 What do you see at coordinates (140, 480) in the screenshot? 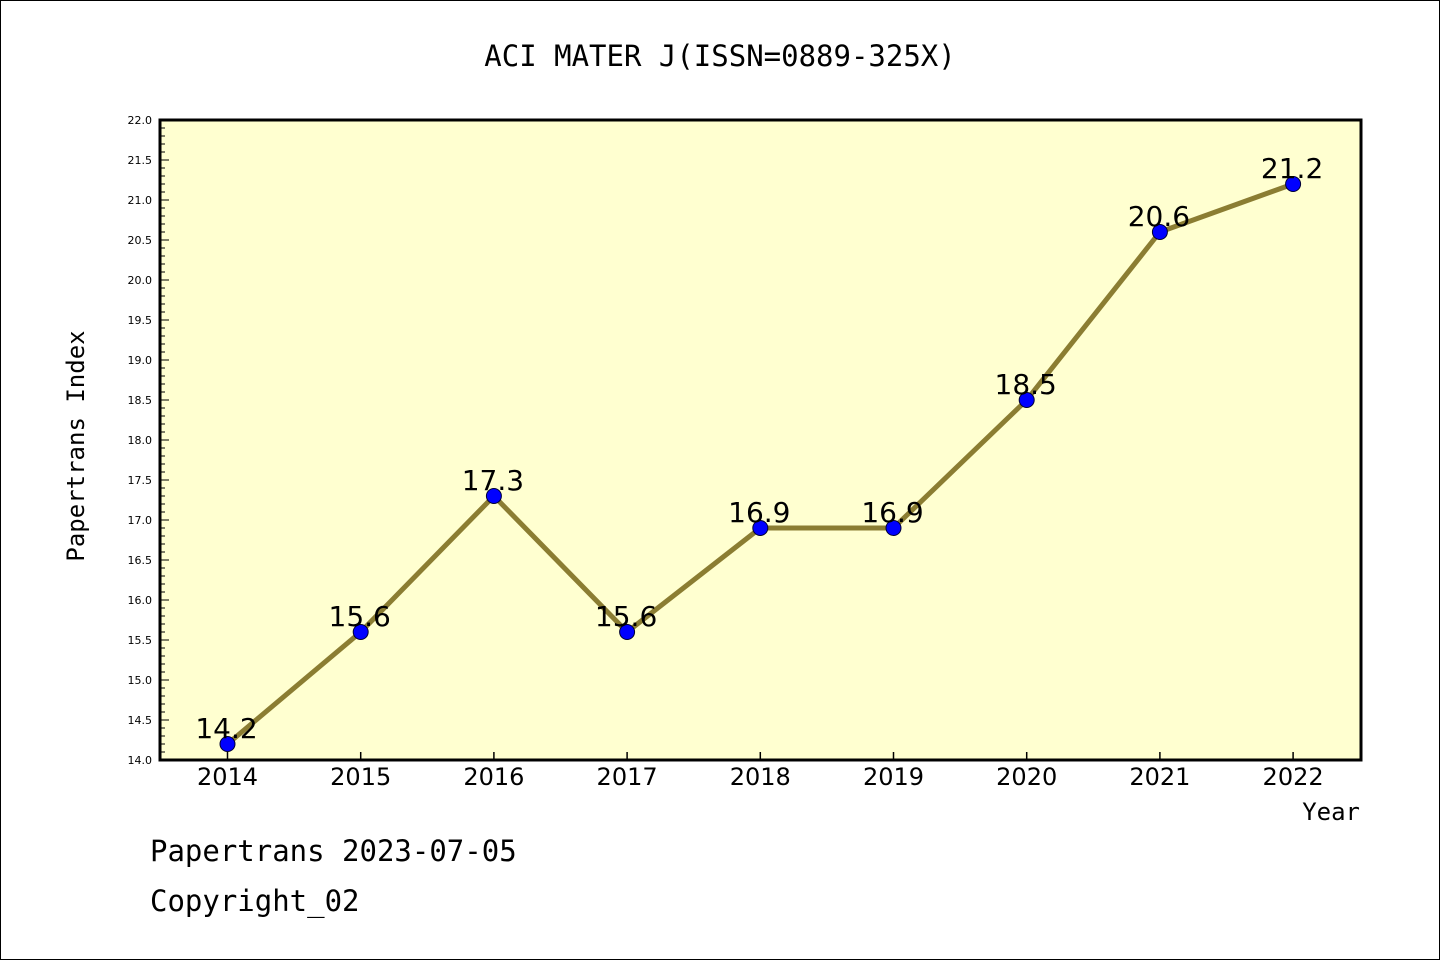
I see `y-tick-label: 17.5` at bounding box center [140, 480].